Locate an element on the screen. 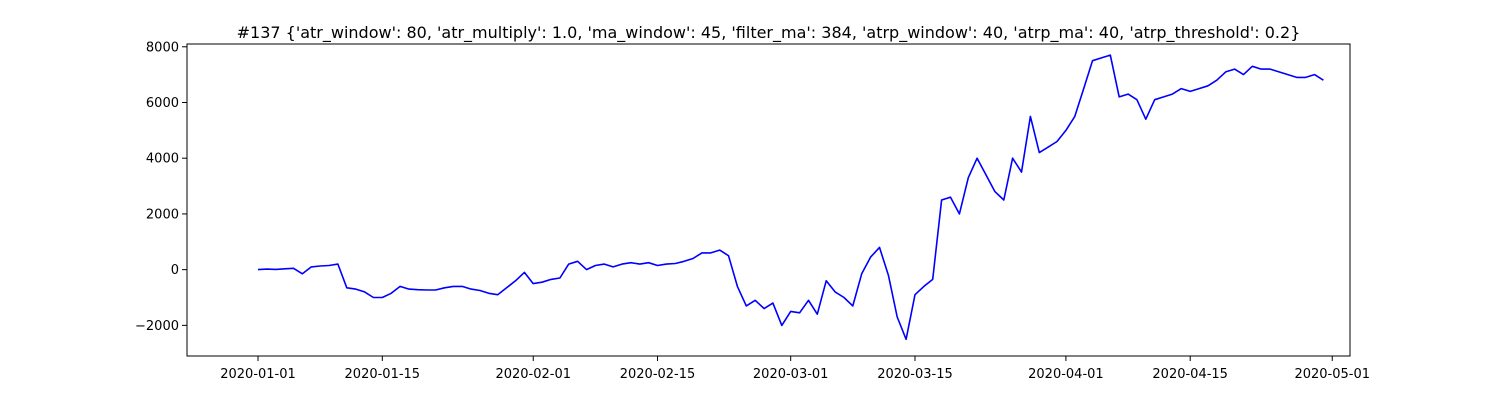 The height and width of the screenshot is (400, 1500). y-tick-label: −2000 is located at coordinates (157, 326).